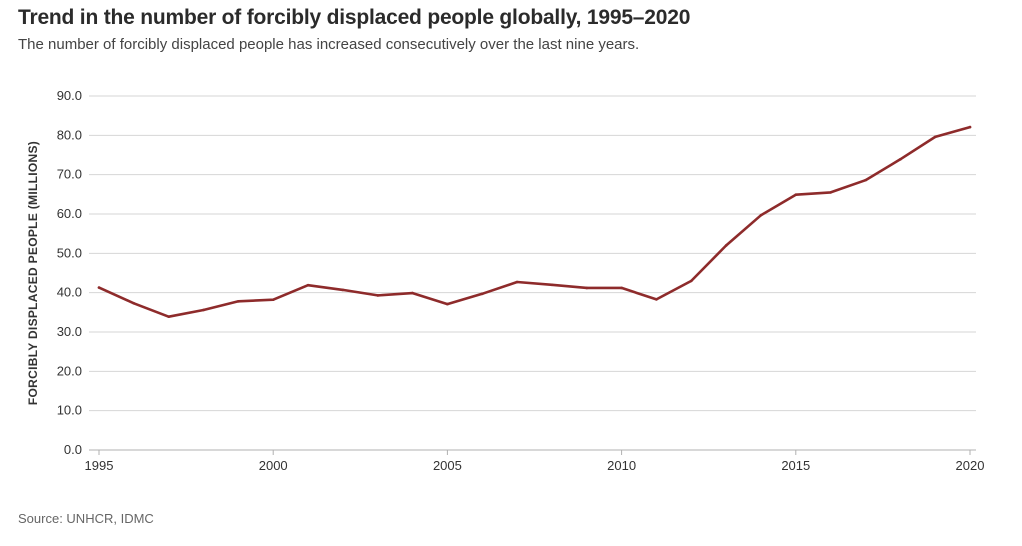 The width and height of the screenshot is (1022, 546). What do you see at coordinates (99, 465) in the screenshot?
I see `x-tick-label: 1995` at bounding box center [99, 465].